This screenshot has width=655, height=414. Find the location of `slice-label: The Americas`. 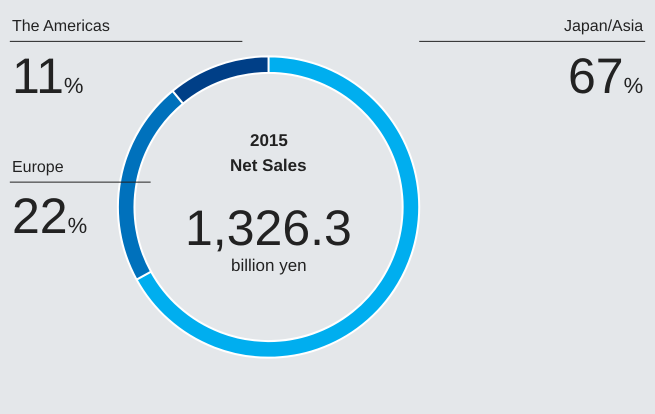

slice-label: The Americas is located at coordinates (61, 26).